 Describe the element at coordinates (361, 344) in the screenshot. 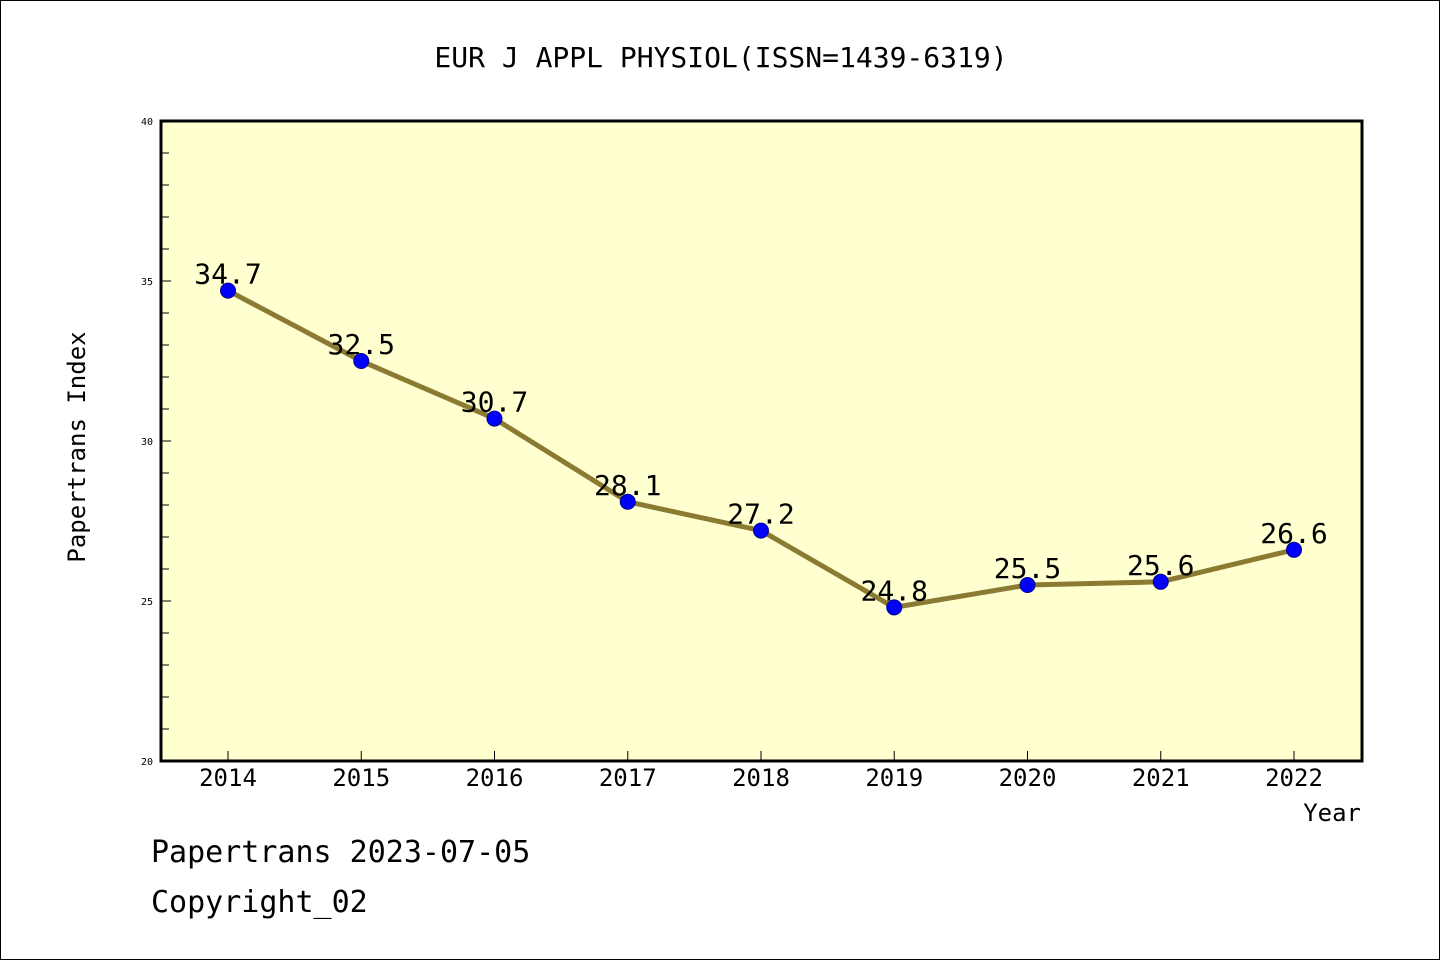

I see `data-label: 32.5` at that location.